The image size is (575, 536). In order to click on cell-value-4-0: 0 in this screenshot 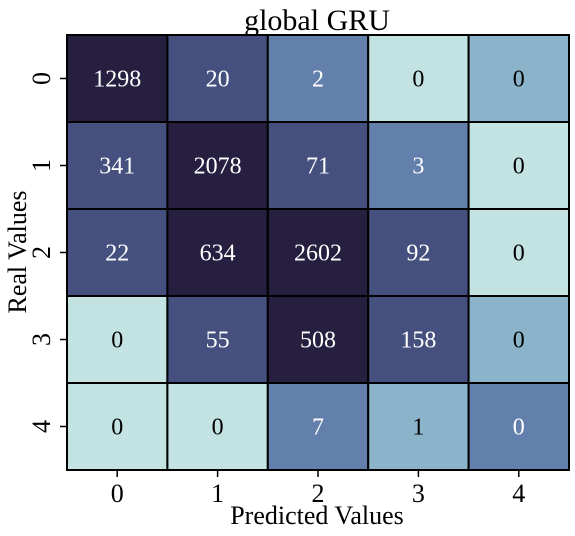, I will do `click(117, 428)`.